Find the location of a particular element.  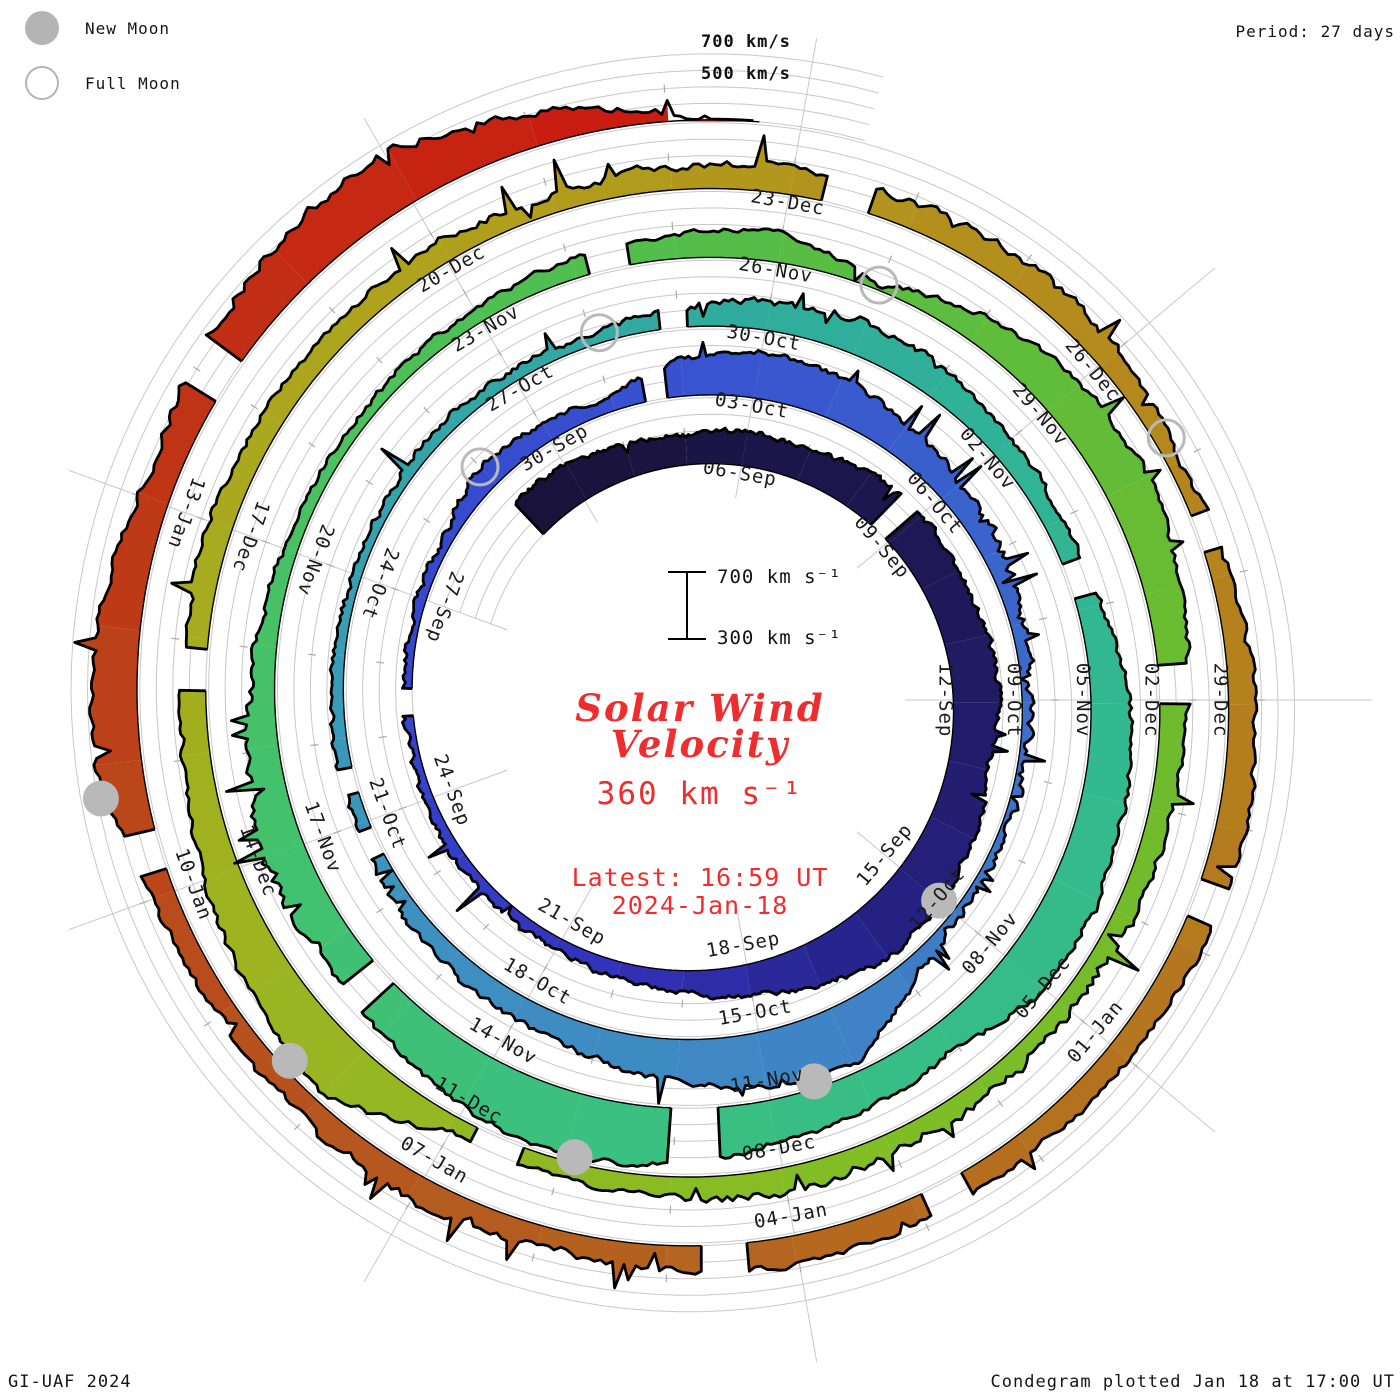

full-moon-label: Full Moon is located at coordinates (133, 83).